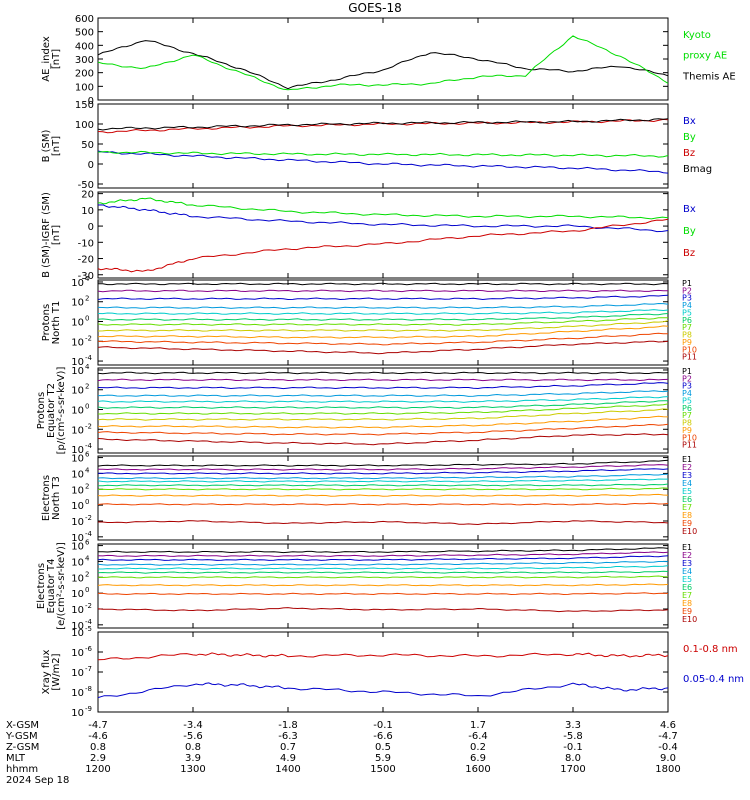 The image size is (750, 800). Describe the element at coordinates (572, 769) in the screenshot. I see `x-row-value: 1700` at that location.